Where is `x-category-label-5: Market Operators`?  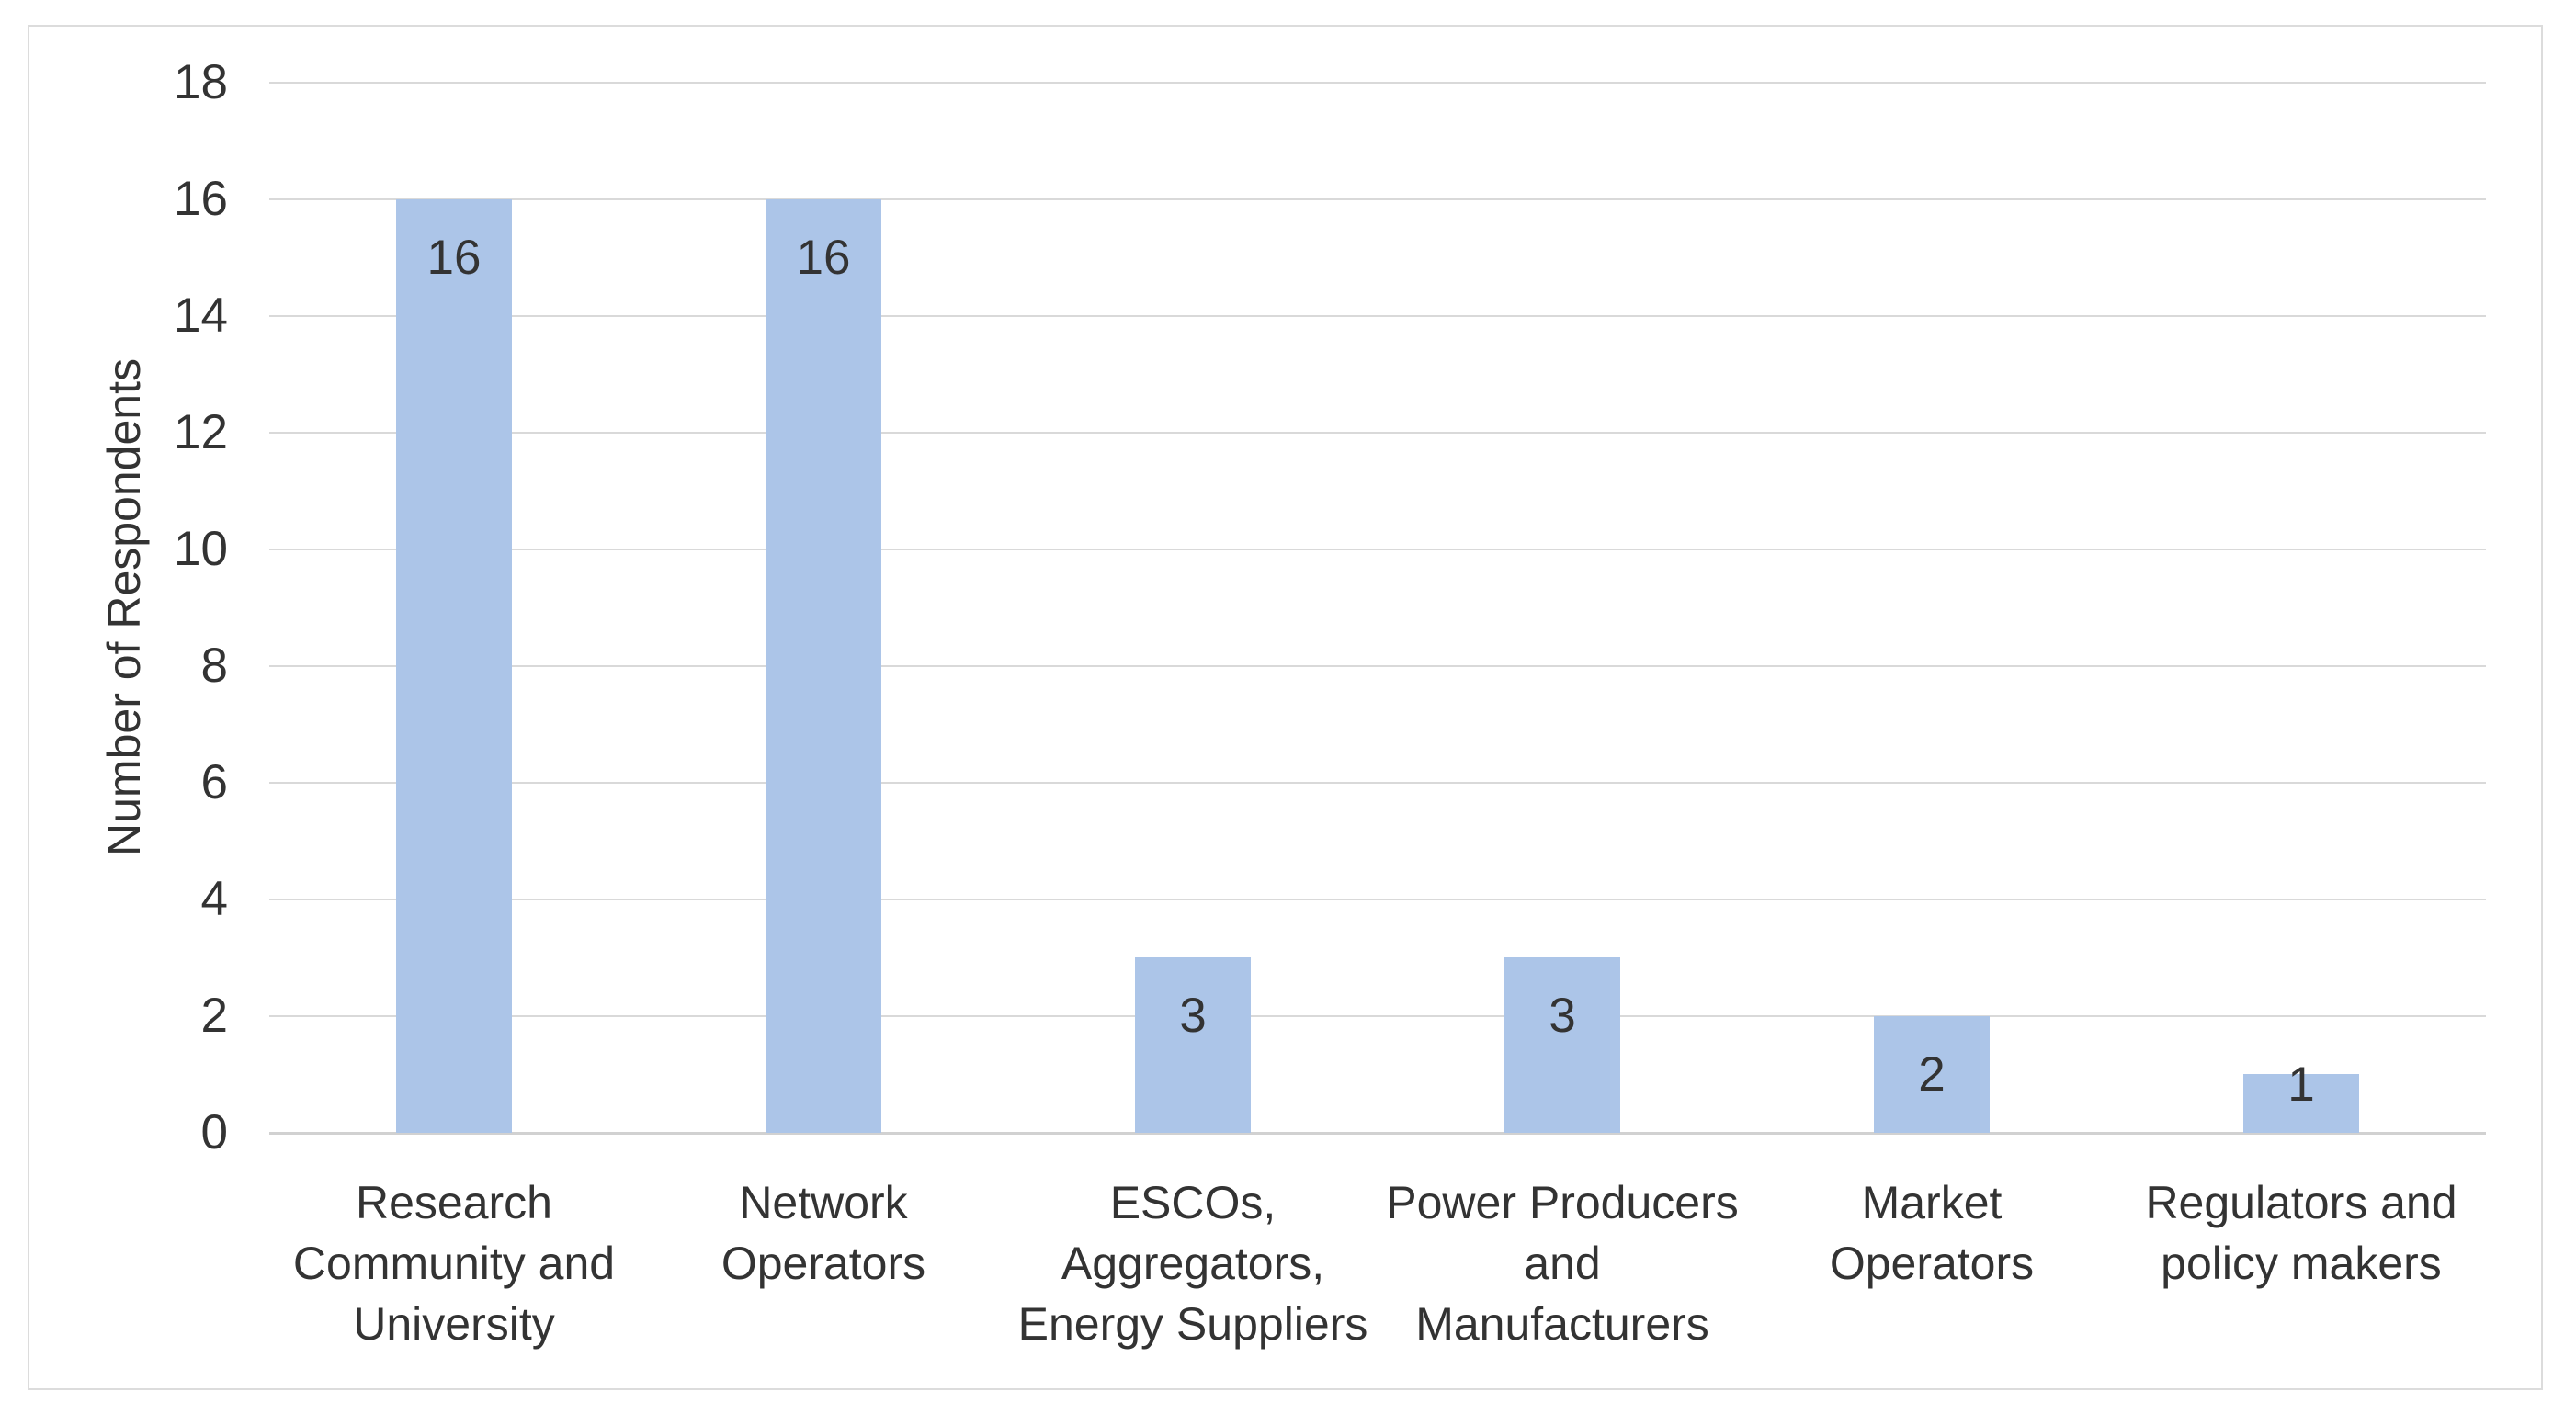
x-category-label-5: Market Operators is located at coordinates (1932, 1233).